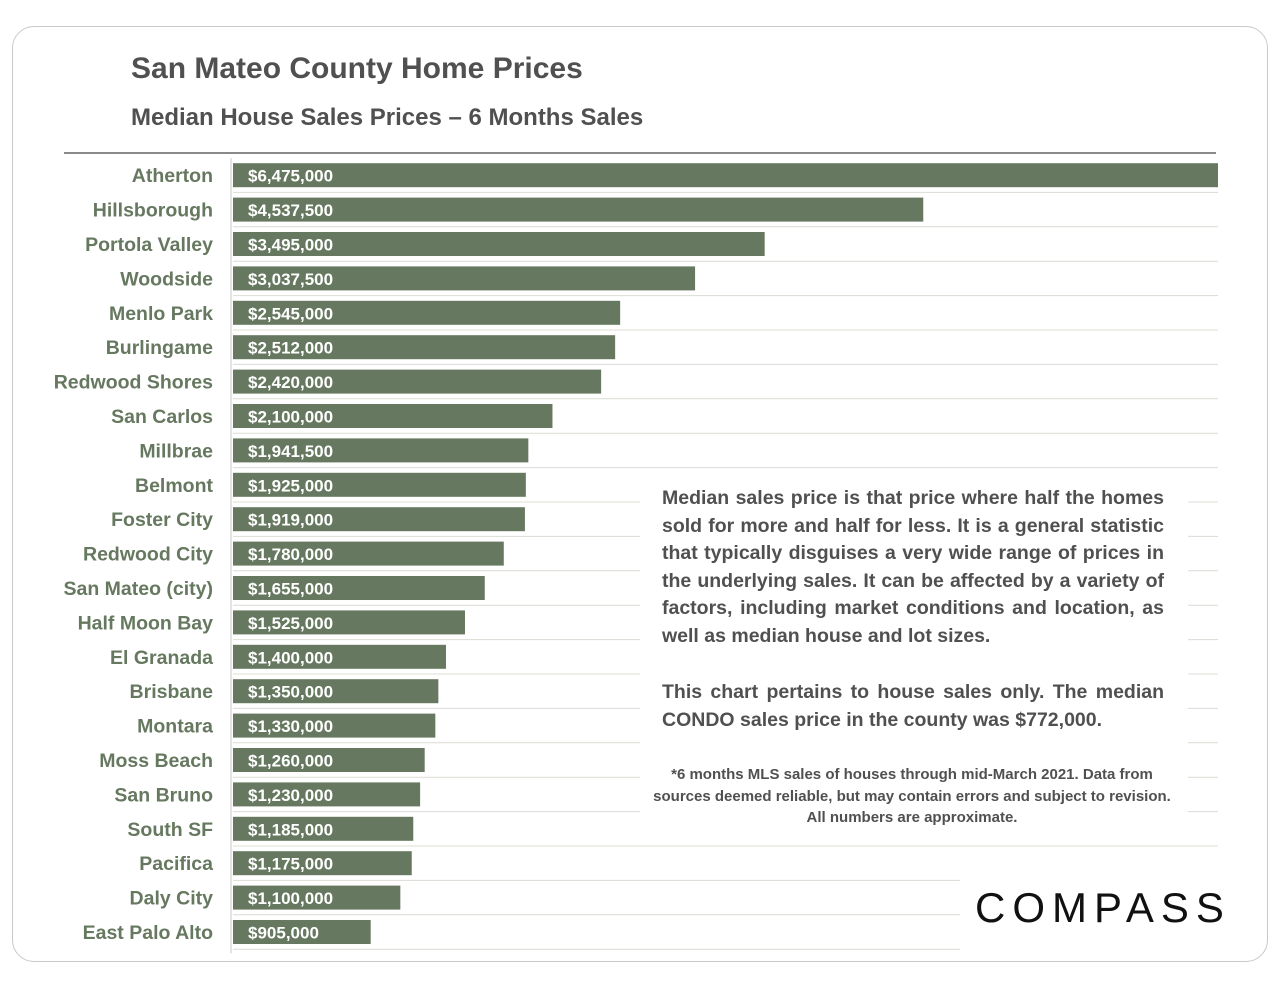  I want to click on bar-value-label: $1,655,000, so click(290, 589).